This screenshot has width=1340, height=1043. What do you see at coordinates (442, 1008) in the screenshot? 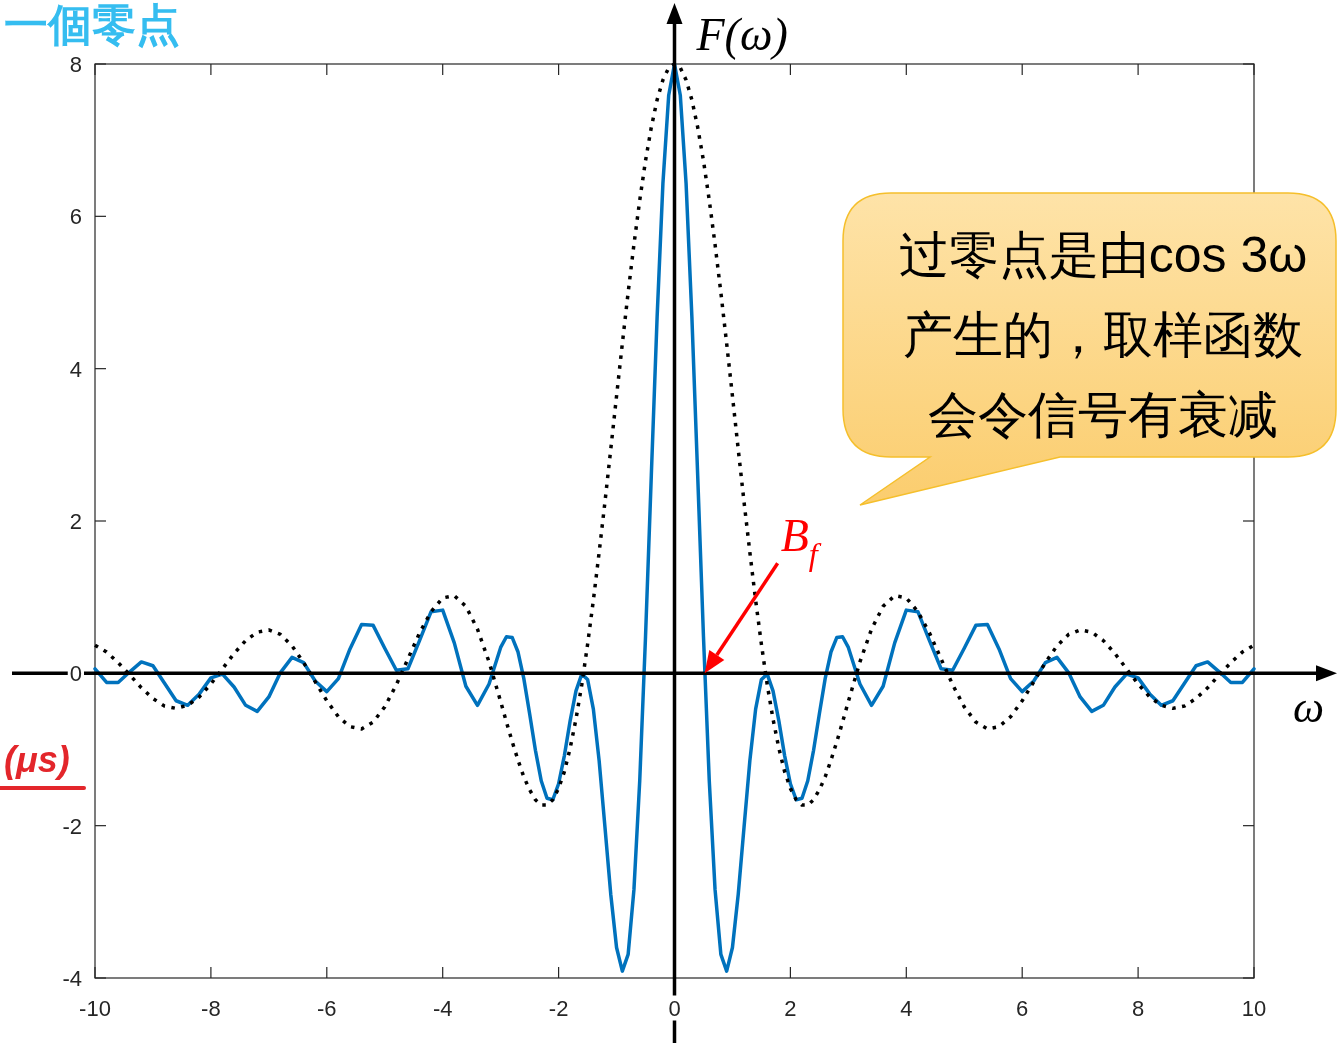
I see `x-tick-label: -4` at bounding box center [442, 1008].